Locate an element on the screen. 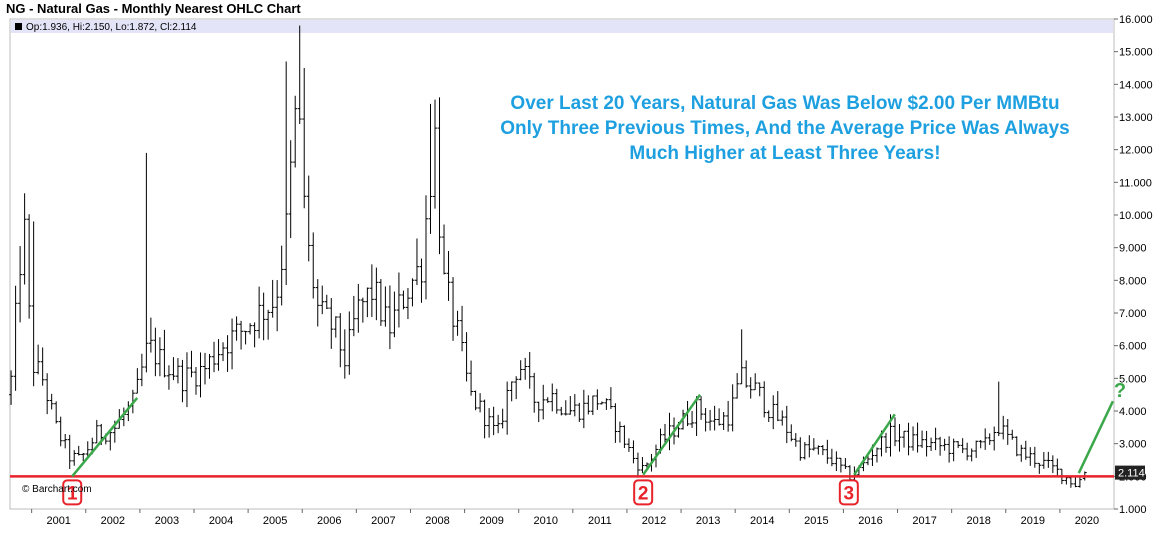  y-tick-label: 13.000 is located at coordinates (1136, 118).